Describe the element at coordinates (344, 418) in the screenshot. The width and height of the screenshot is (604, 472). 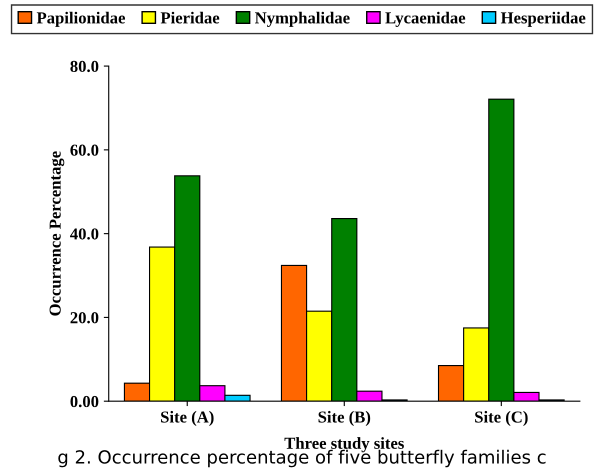
I see `x-tick-label: Site (B)` at that location.